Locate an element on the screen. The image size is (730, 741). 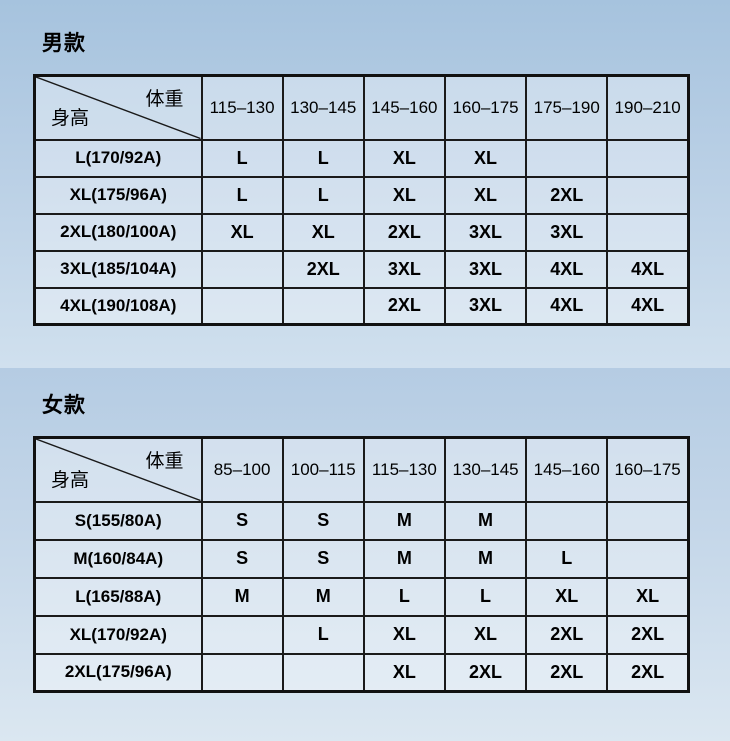
table-row: 2XL(180/100A) XL XL 2XL 3XL 3XL is located at coordinates (361, 232).